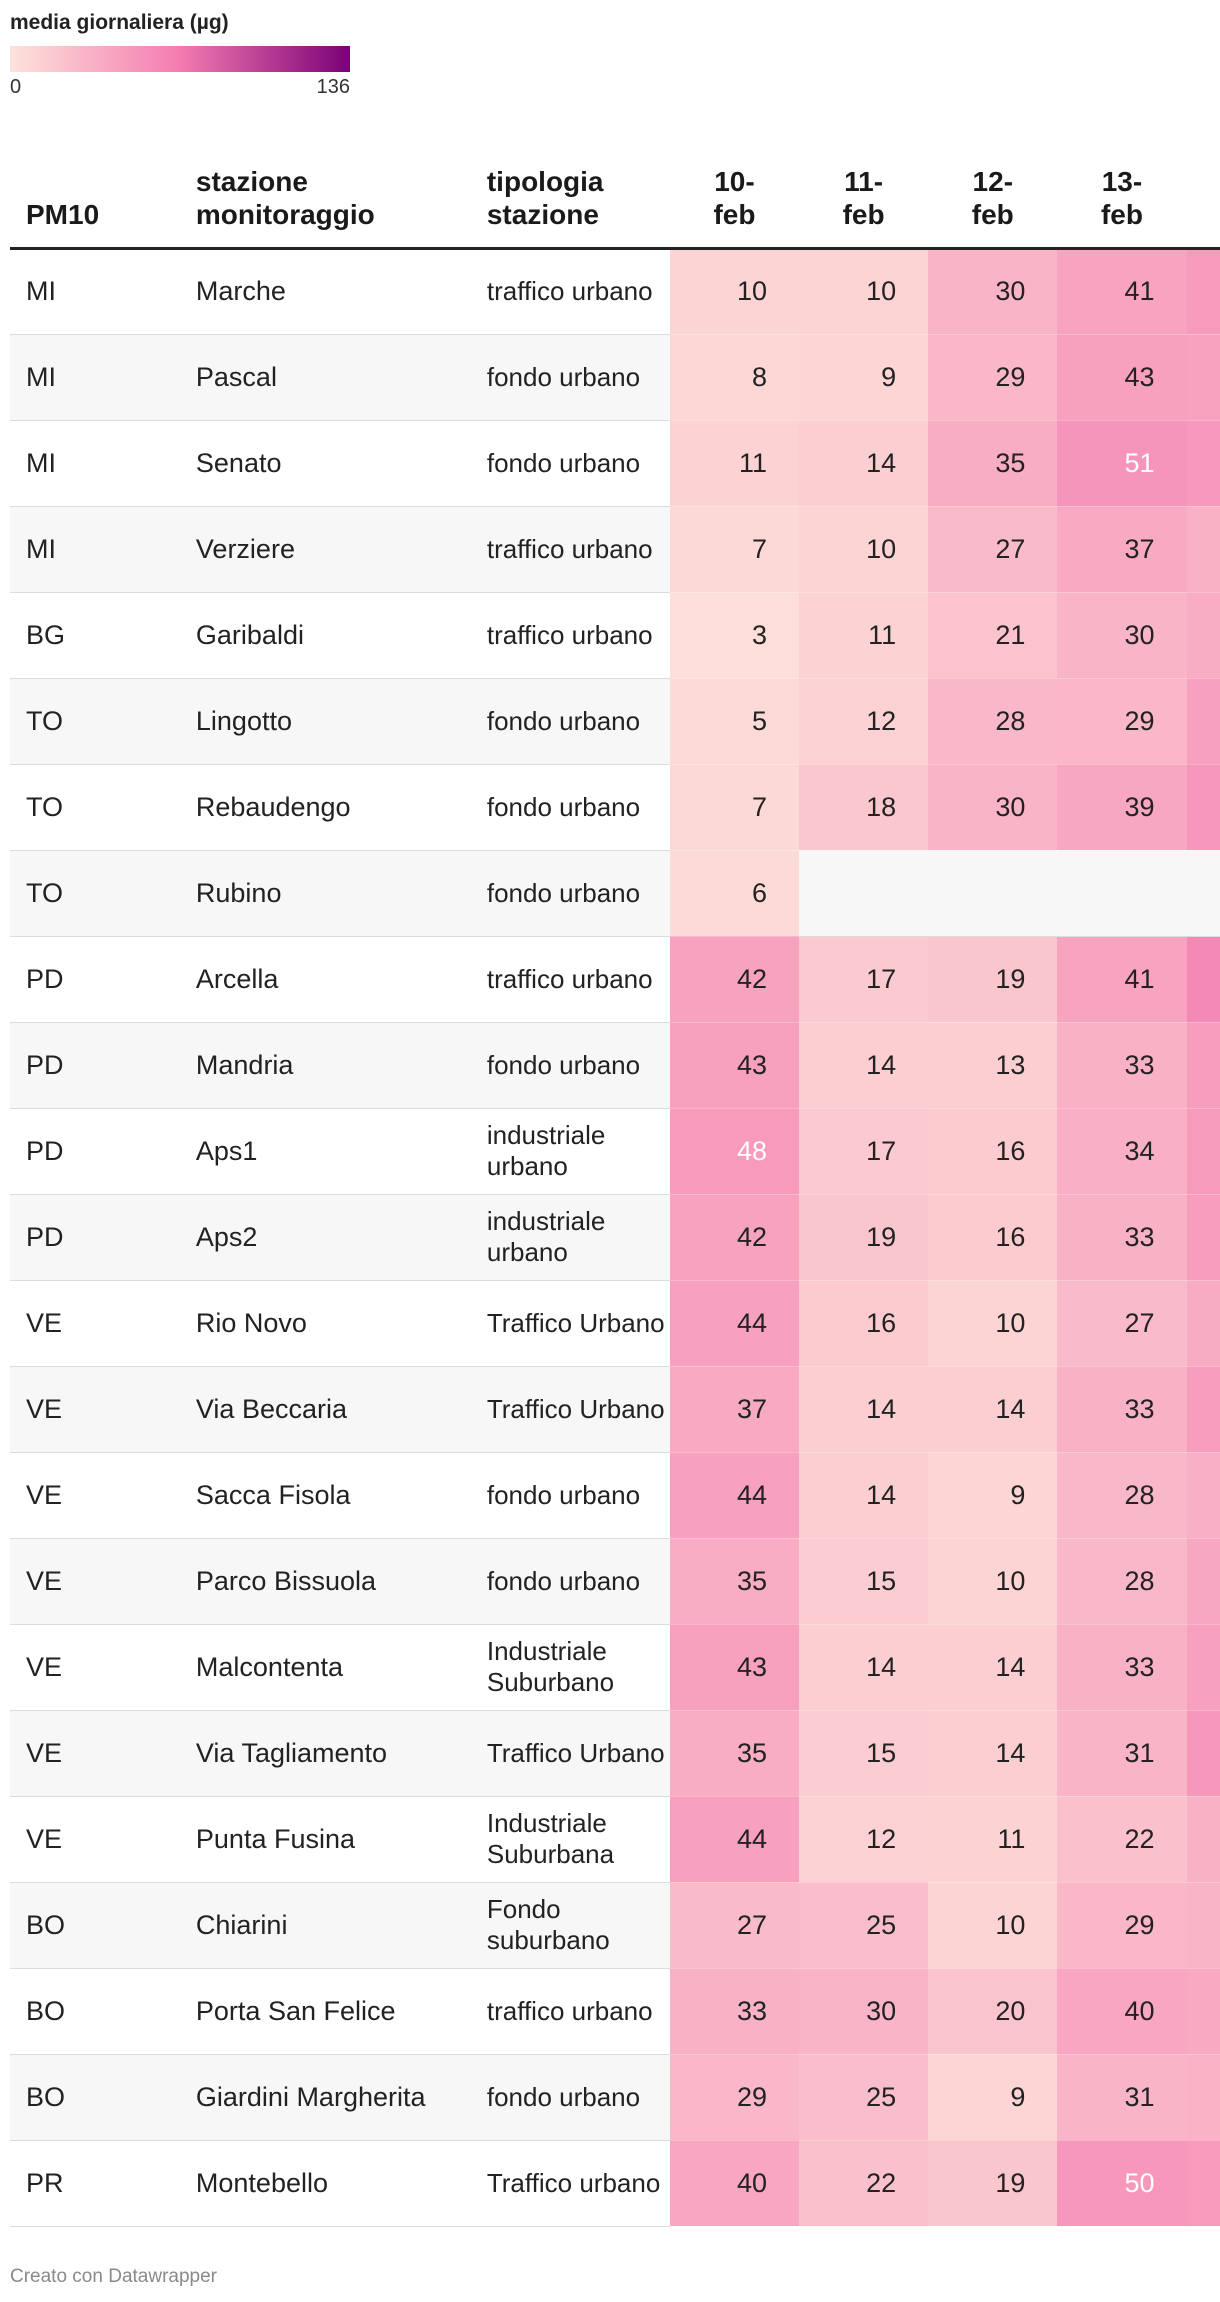 The width and height of the screenshot is (1220, 2302). Describe the element at coordinates (734, 1581) in the screenshot. I see `cell-value: 35` at that location.